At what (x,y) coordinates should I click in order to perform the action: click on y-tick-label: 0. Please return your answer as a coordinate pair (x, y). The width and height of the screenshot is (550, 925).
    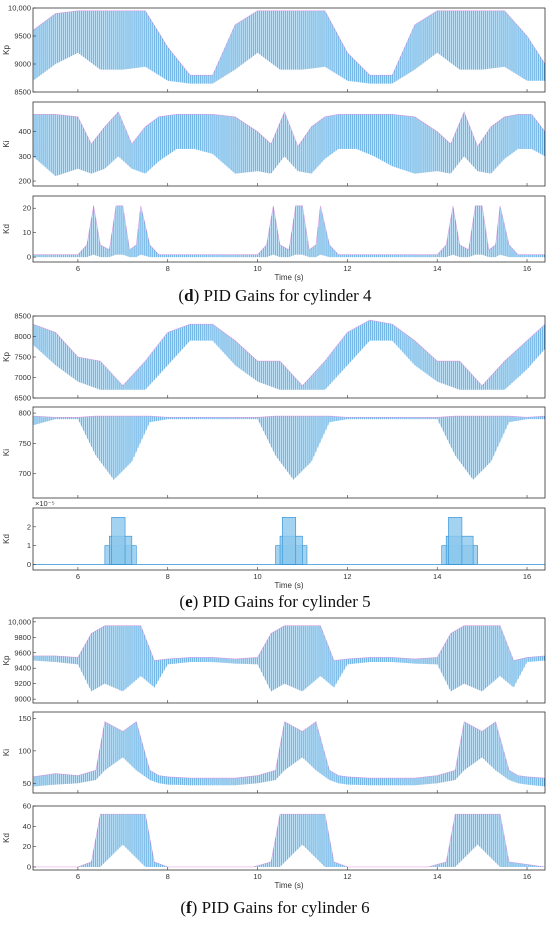
    Looking at the image, I should click on (29, 257).